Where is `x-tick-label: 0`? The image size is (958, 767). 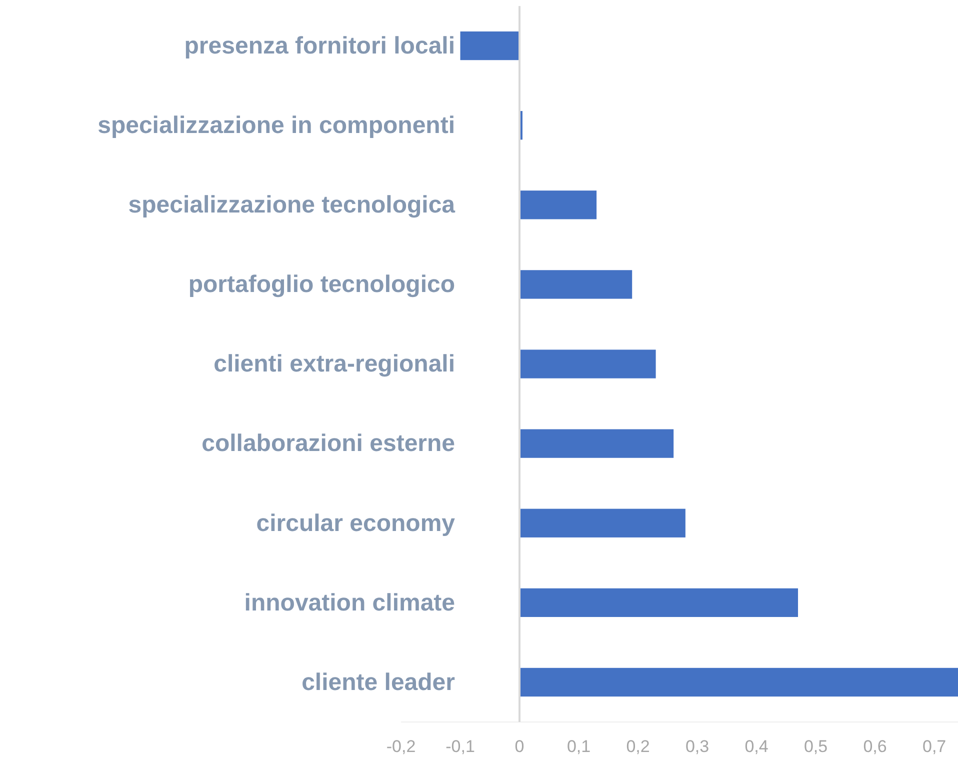 x-tick-label: 0 is located at coordinates (519, 746).